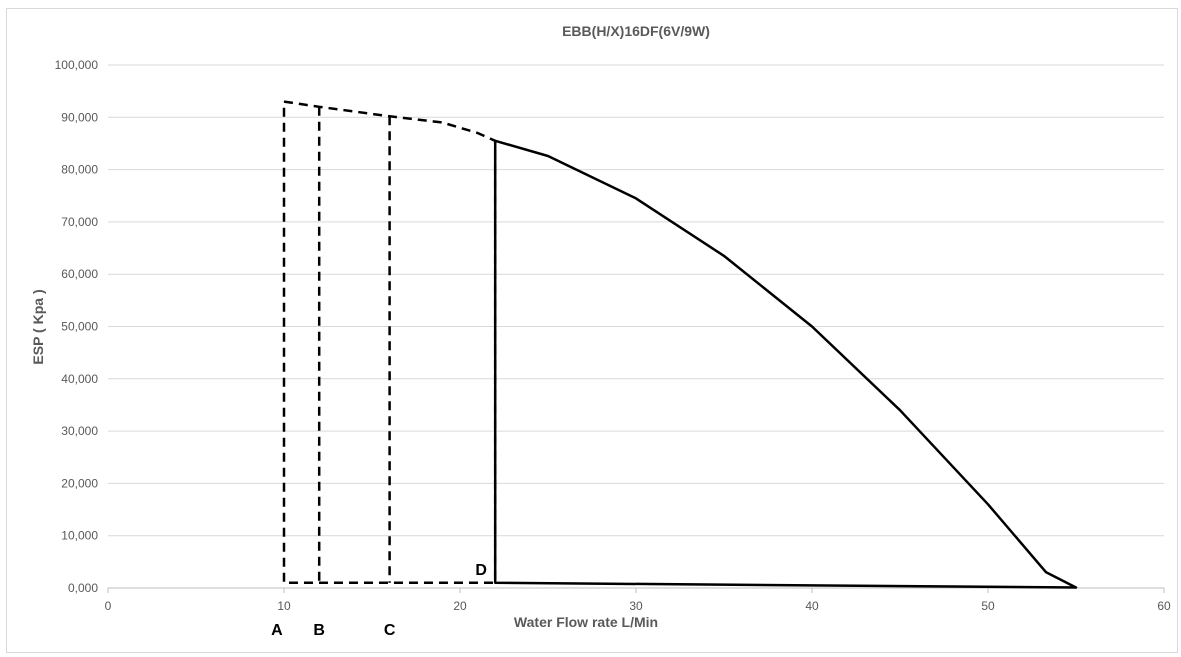 This screenshot has height=657, width=1181. What do you see at coordinates (108, 606) in the screenshot?
I see `x-tick-label: 0` at bounding box center [108, 606].